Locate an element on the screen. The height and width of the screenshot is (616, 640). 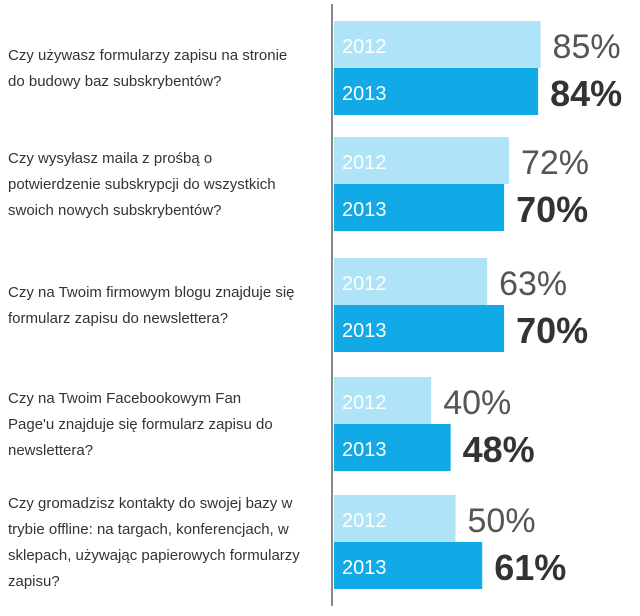
question-label-line: potwierdzenie subskrypcji do wszystkich is located at coordinates (142, 184).